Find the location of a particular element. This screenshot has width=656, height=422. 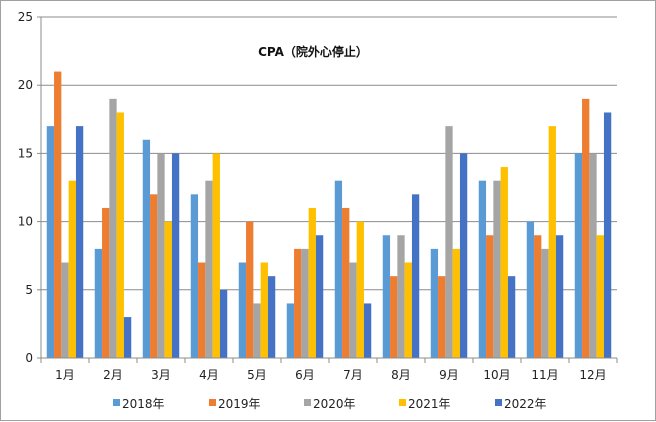

x-tick-label: 4月 is located at coordinates (209, 375).